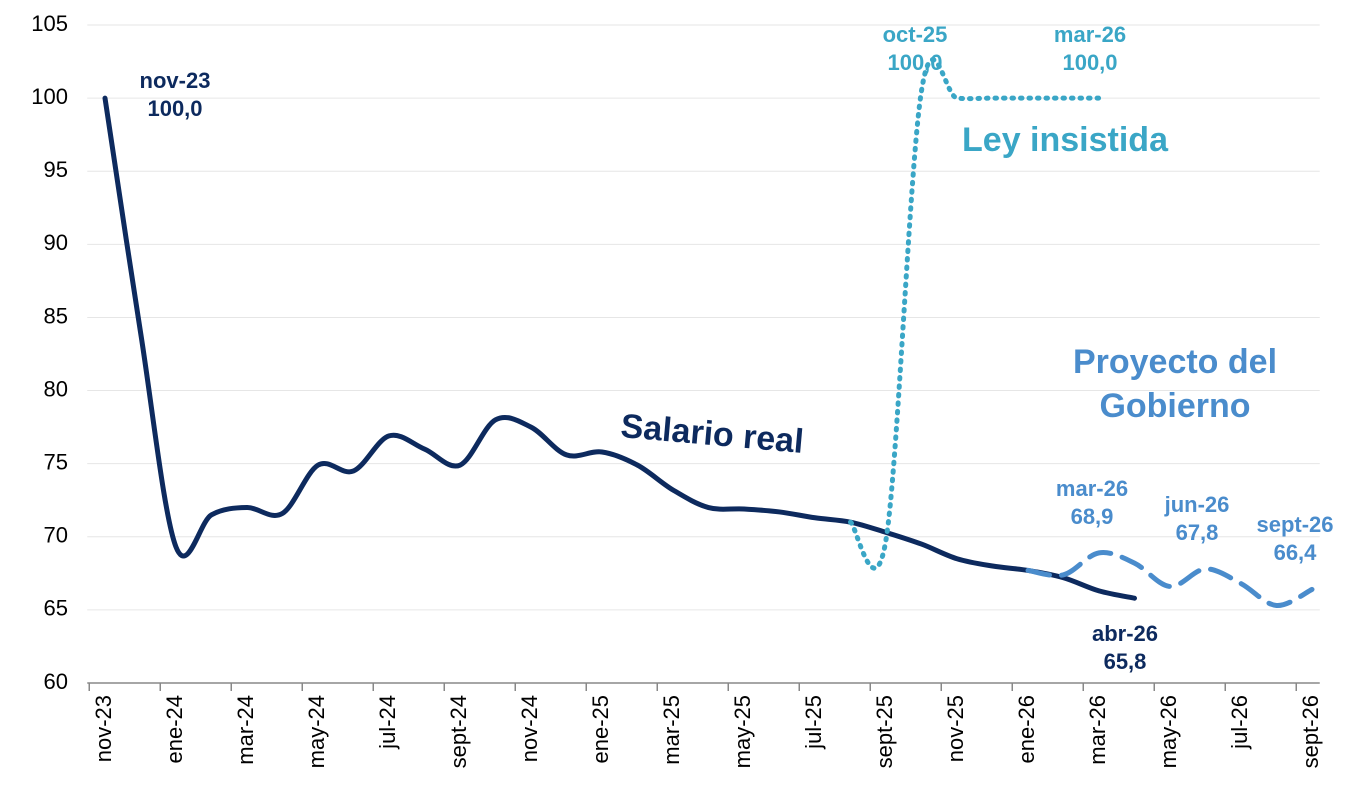 Image resolution: width=1356 pixels, height=807 pixels. Describe the element at coordinates (56, 461) in the screenshot. I see `y-tick-label: 75` at that location.